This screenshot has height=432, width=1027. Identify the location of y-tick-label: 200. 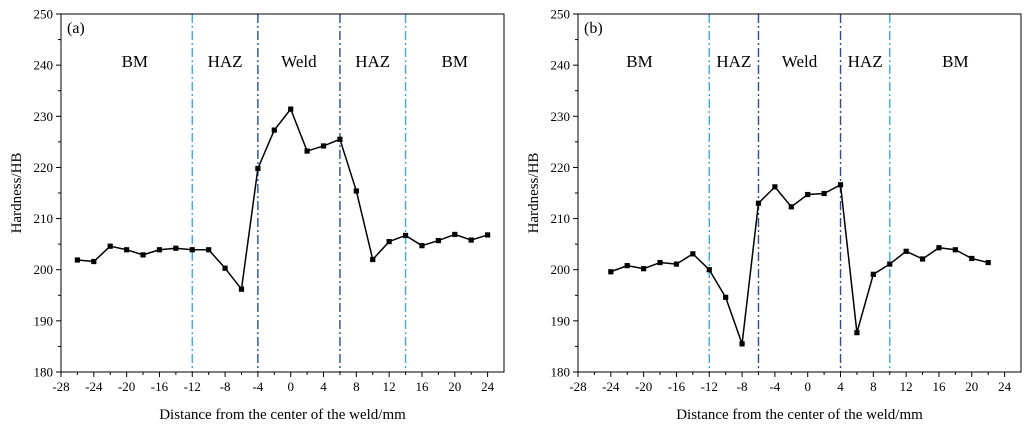
(44, 269).